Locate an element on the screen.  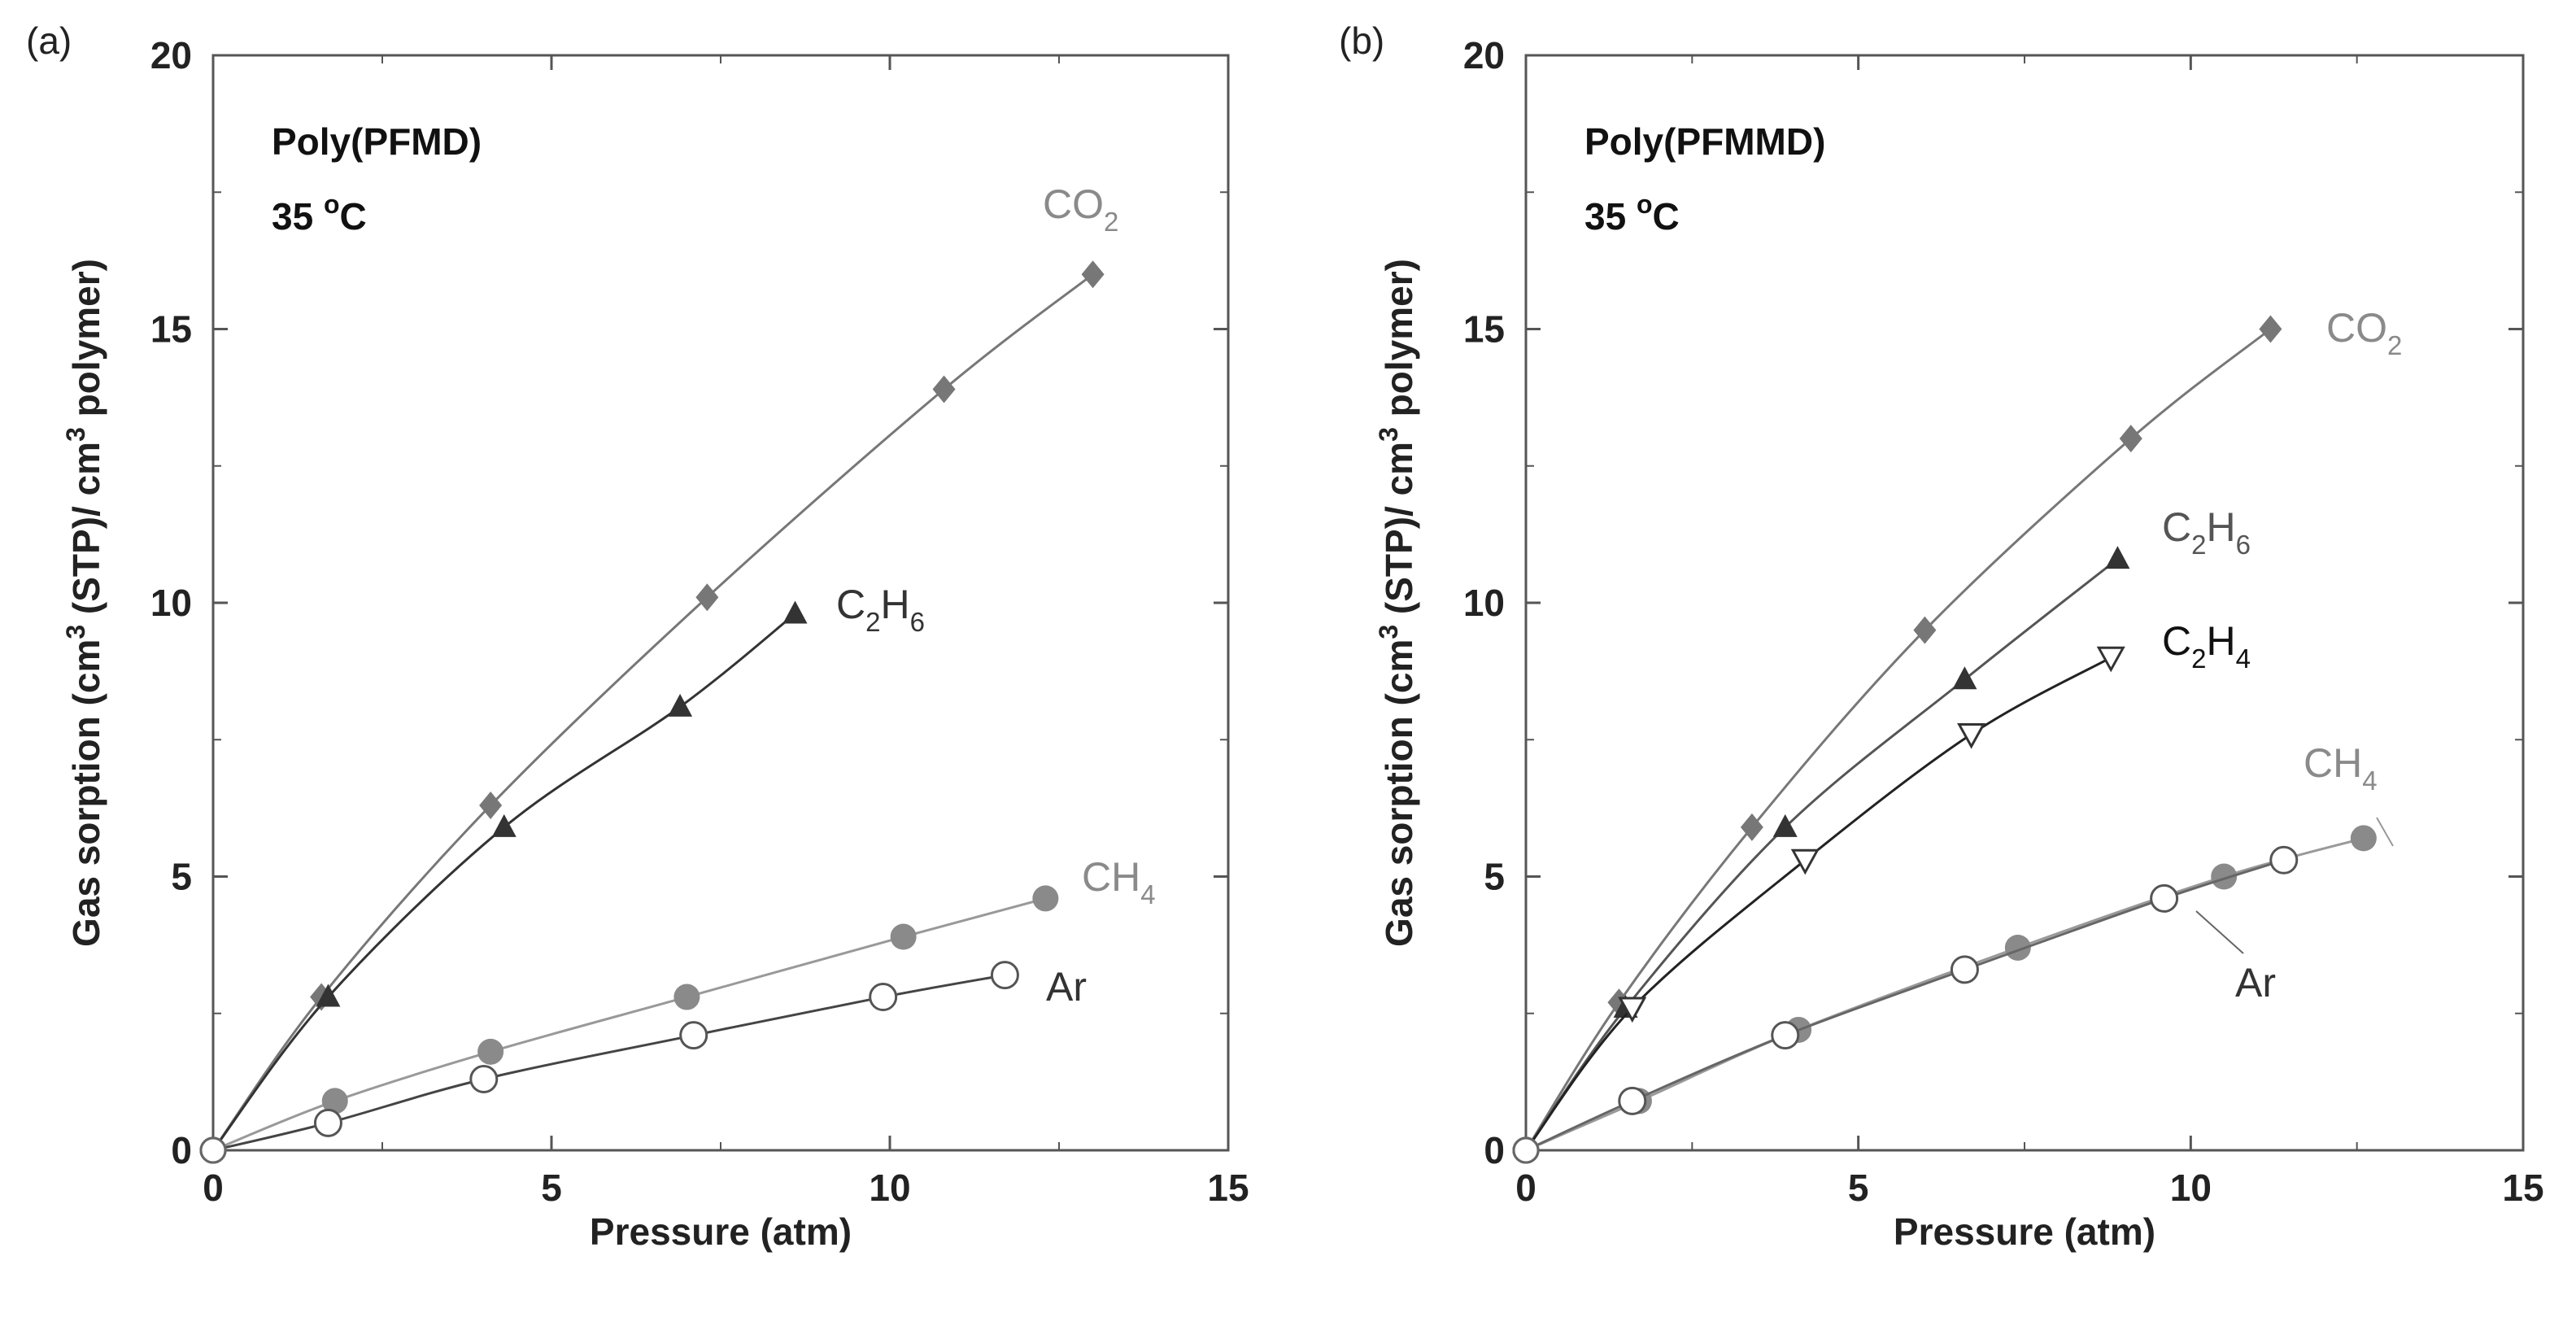
x-tick-label: 15 is located at coordinates (2522, 1188).